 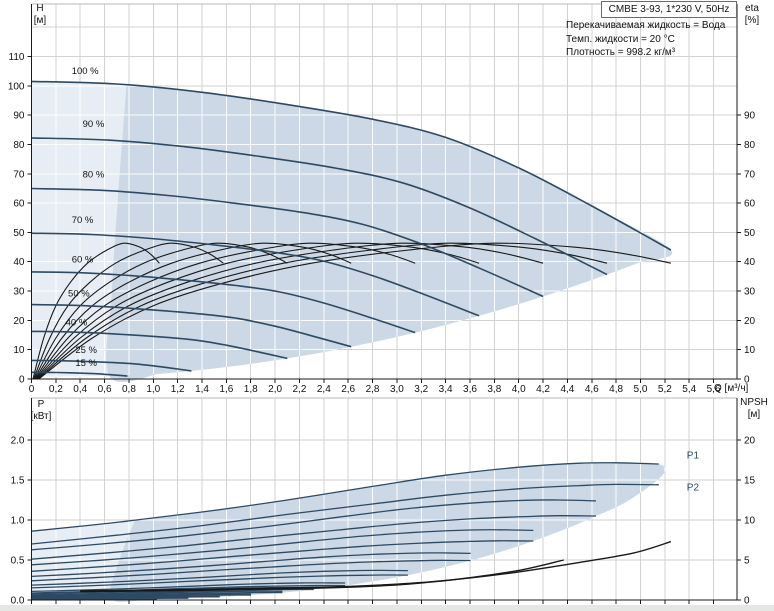 I want to click on eta-tick-label: 30, so click(x=750, y=292).